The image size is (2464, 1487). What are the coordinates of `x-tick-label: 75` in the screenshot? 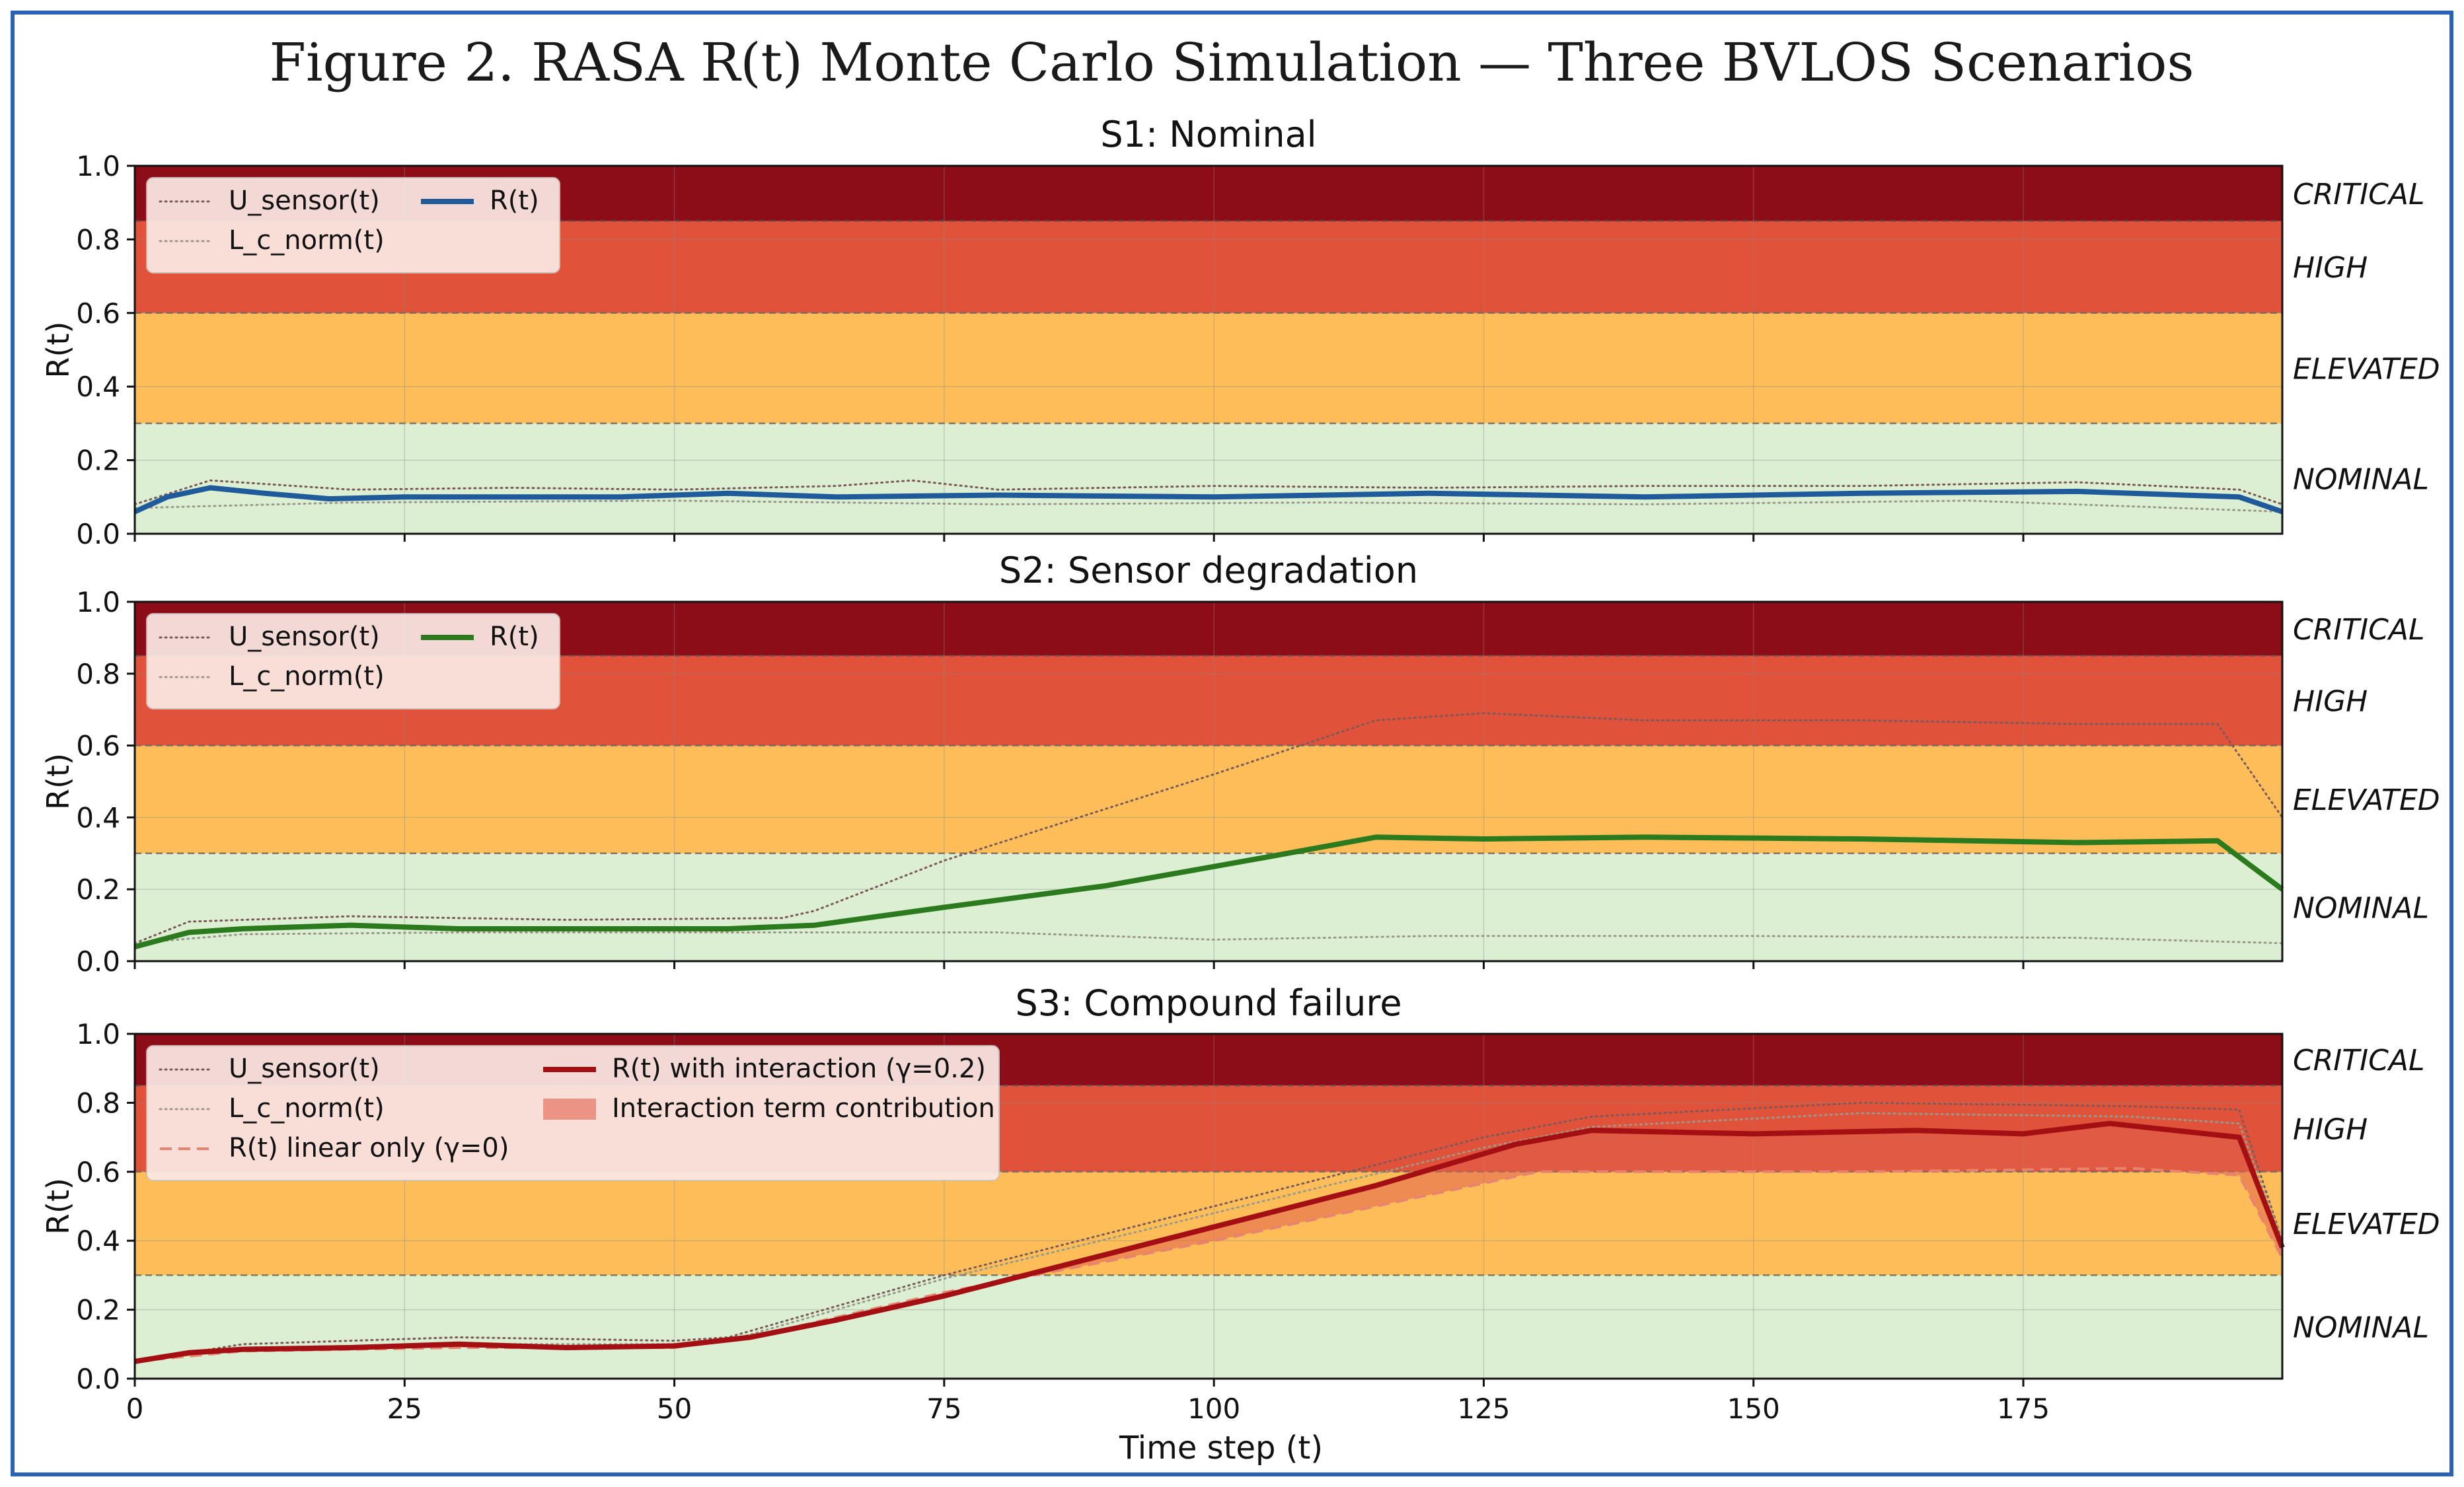 It's located at (943, 1409).